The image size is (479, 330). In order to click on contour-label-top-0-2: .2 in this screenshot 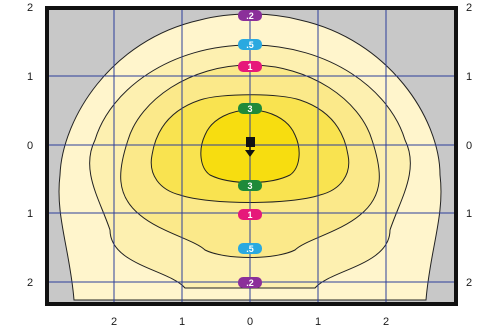, I will do `click(250, 15)`.